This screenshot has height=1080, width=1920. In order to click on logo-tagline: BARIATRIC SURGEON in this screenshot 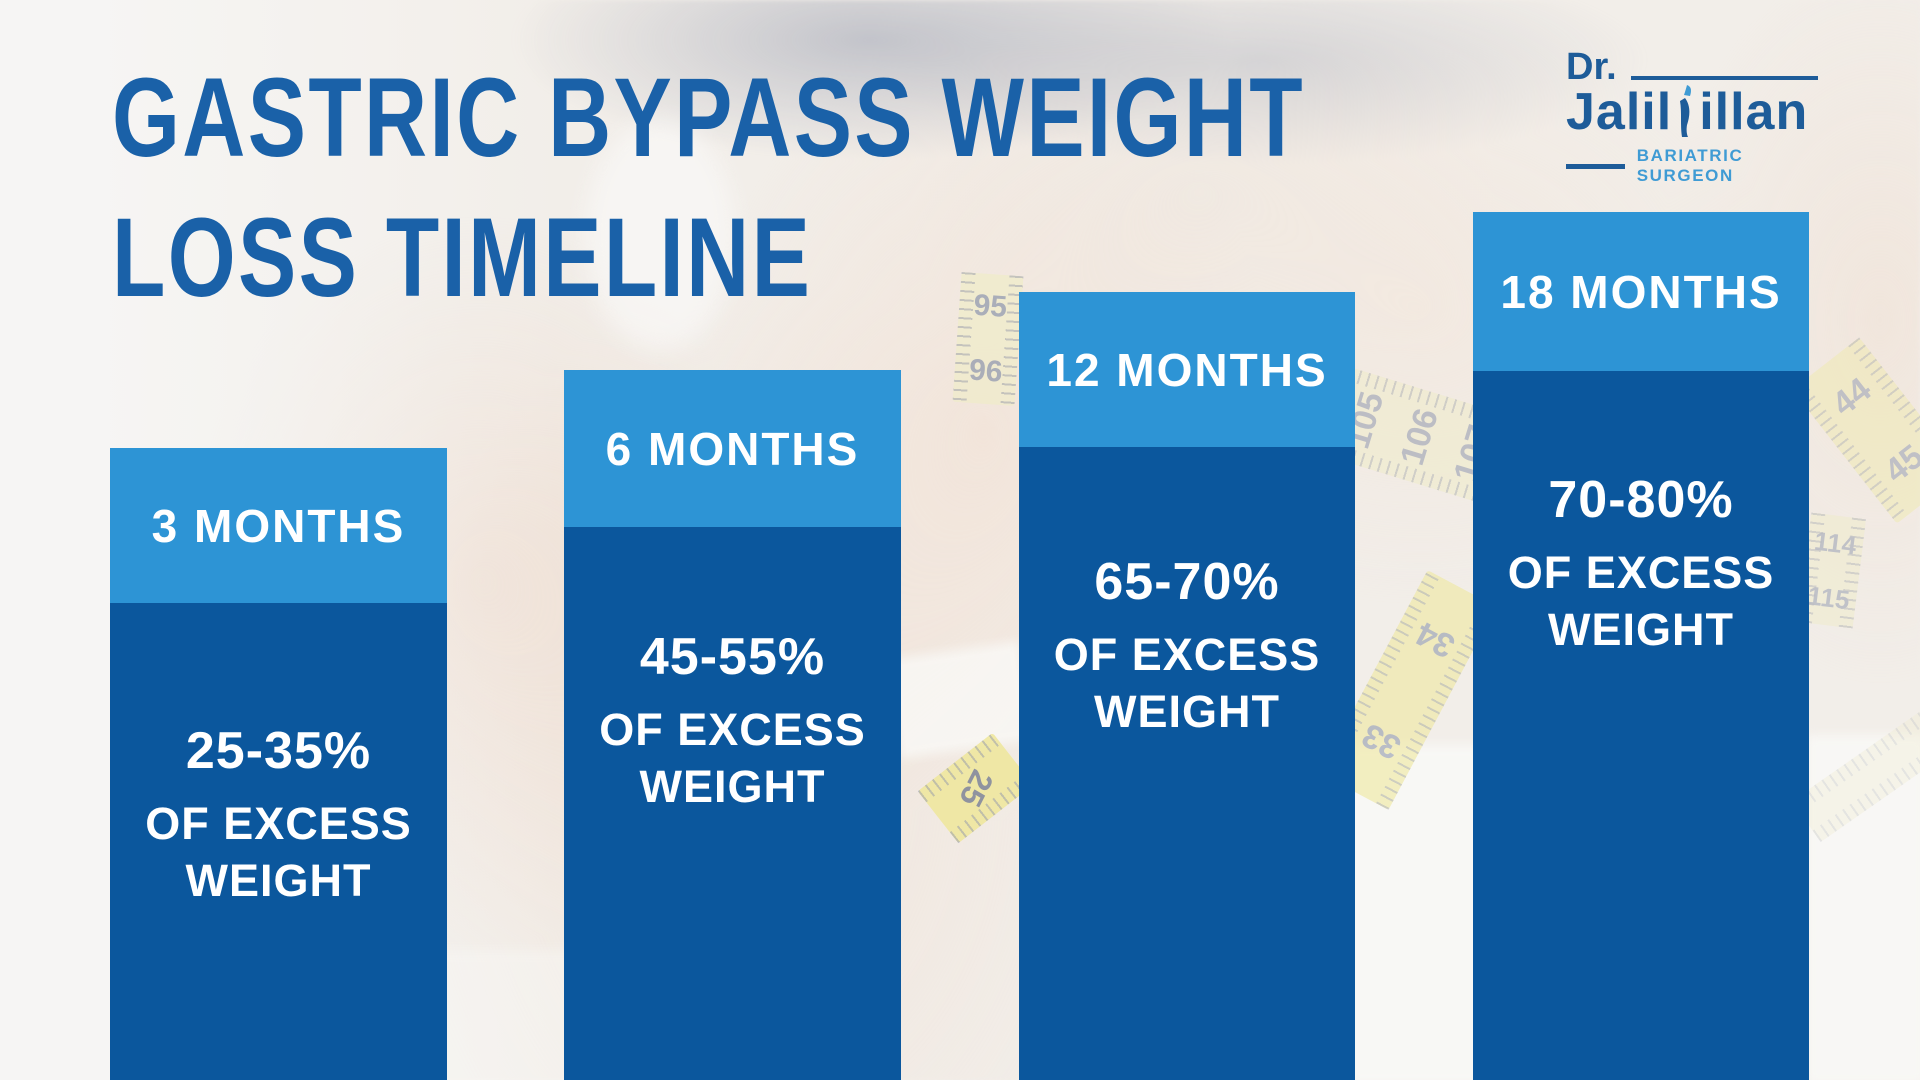, I will do `click(1690, 165)`.